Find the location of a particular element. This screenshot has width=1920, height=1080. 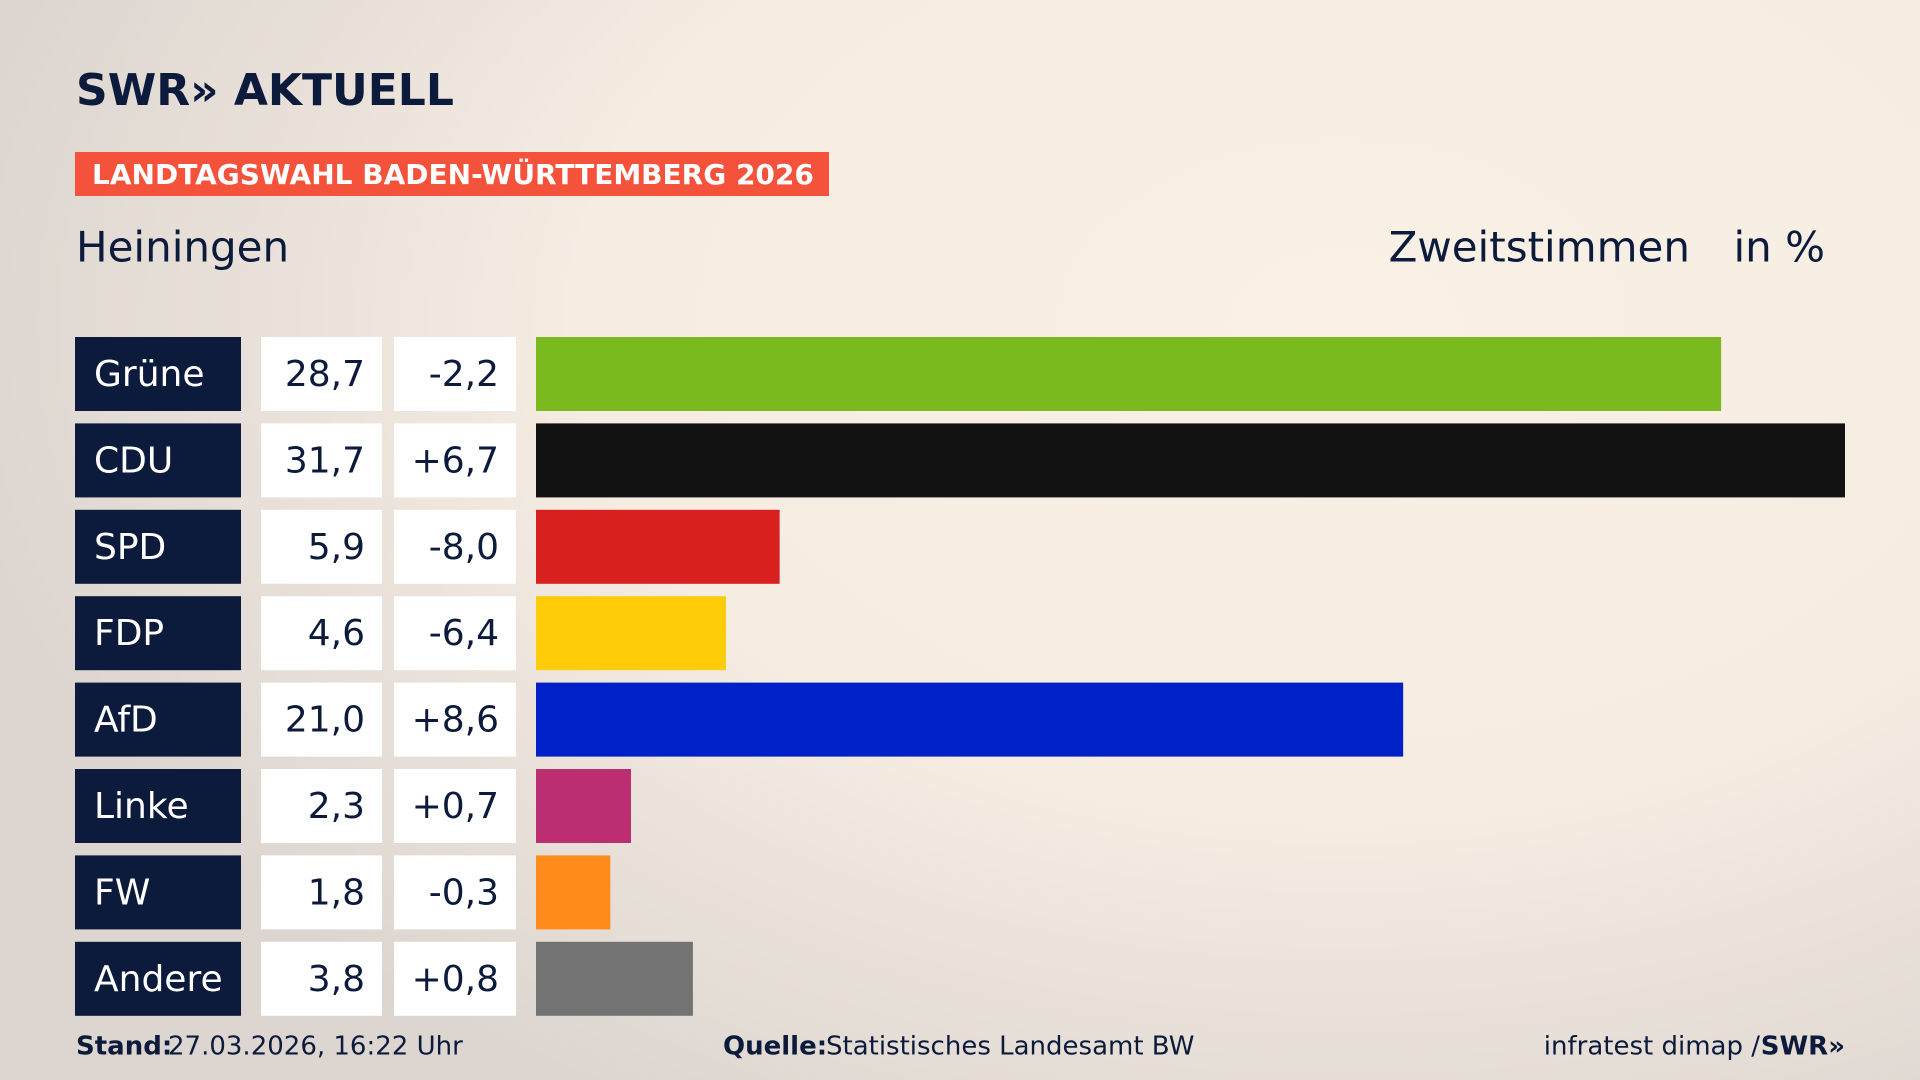

change-label: -2,2 is located at coordinates (464, 374).